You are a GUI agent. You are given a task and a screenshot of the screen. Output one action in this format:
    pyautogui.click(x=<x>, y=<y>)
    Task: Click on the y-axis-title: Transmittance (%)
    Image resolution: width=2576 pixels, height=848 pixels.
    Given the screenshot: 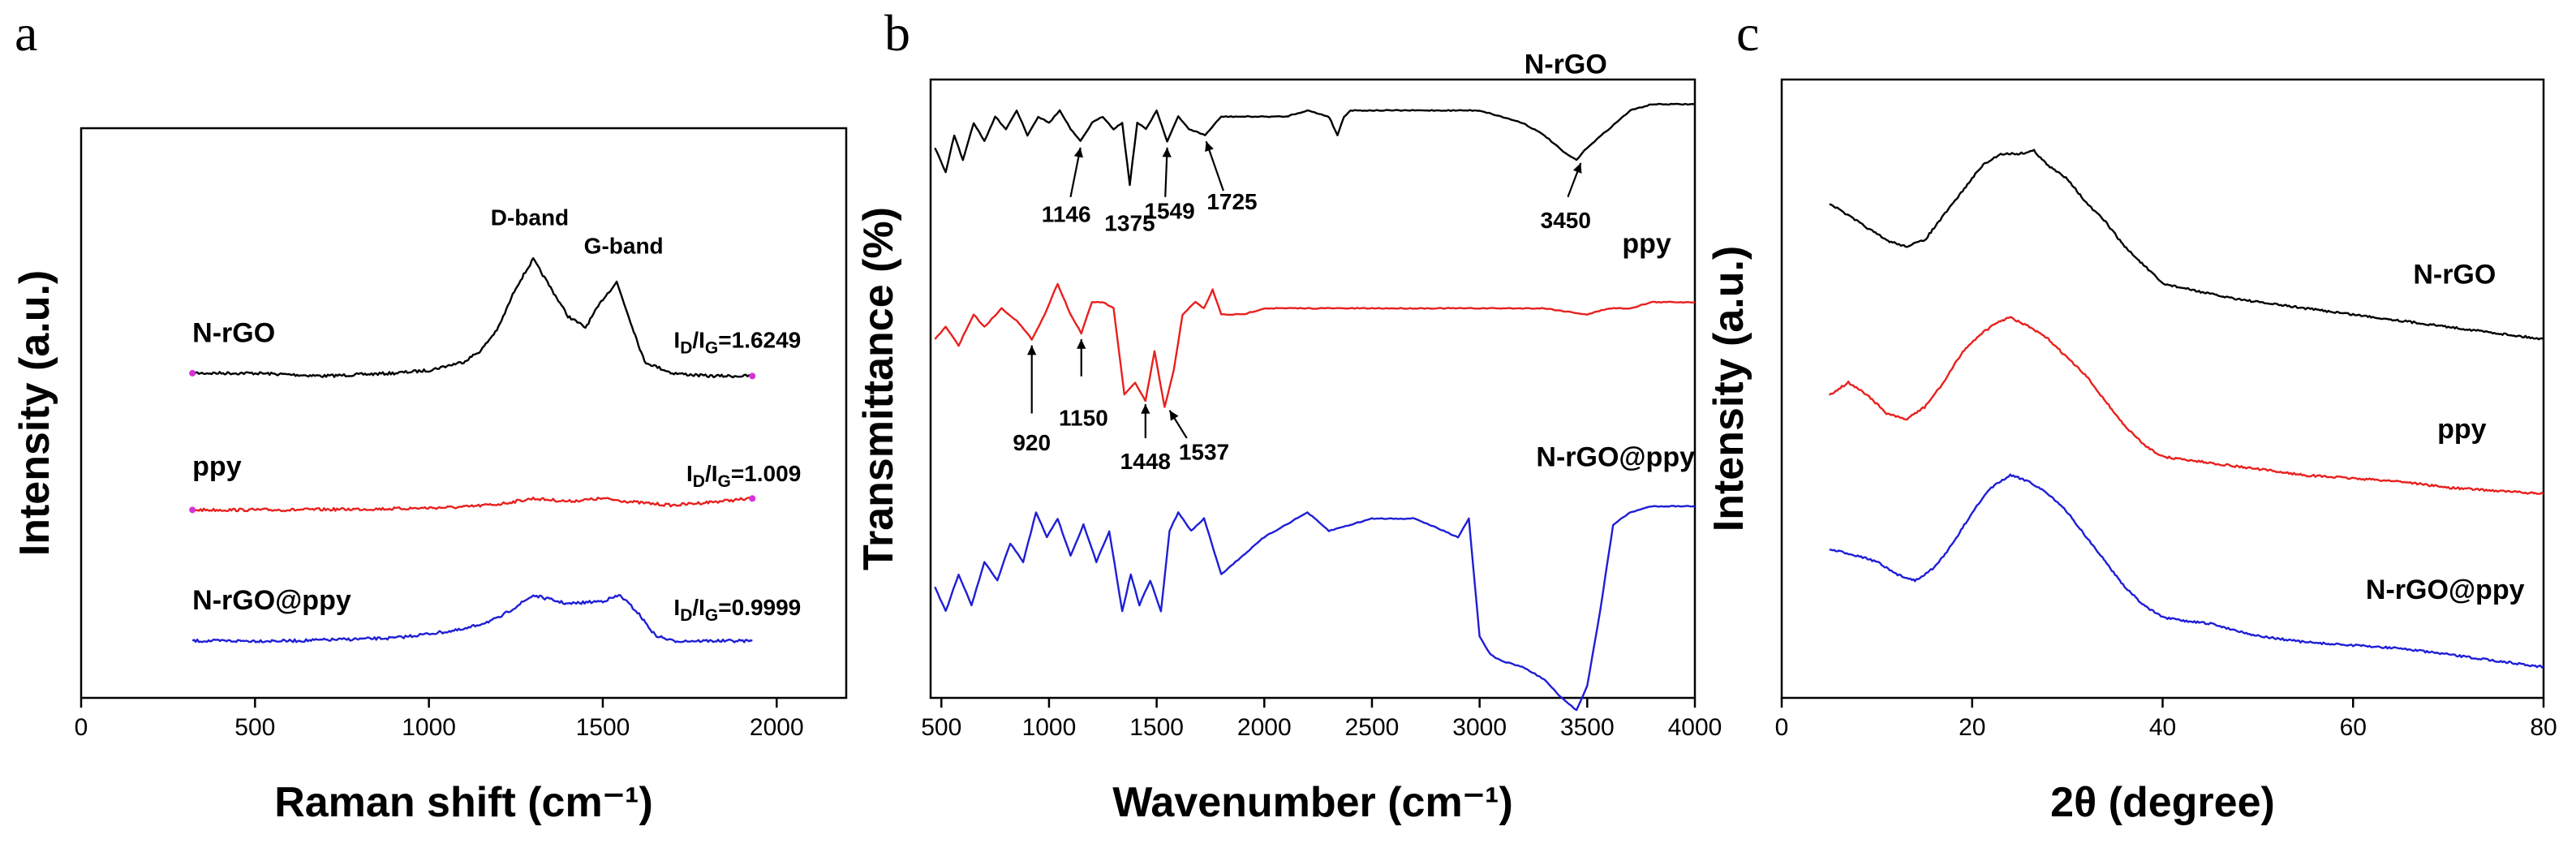 What is the action you would take?
    pyautogui.click(x=878, y=388)
    